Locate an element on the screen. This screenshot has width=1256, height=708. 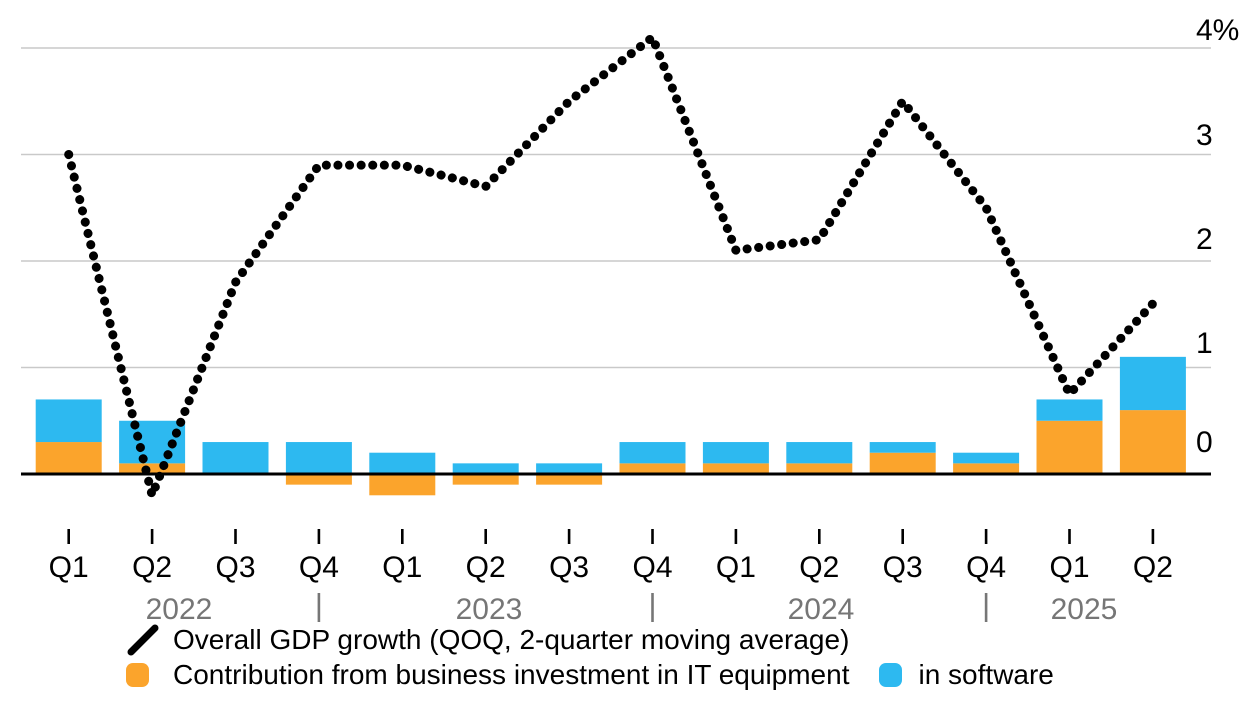
year-label-2025: 2025 is located at coordinates (1084, 609).